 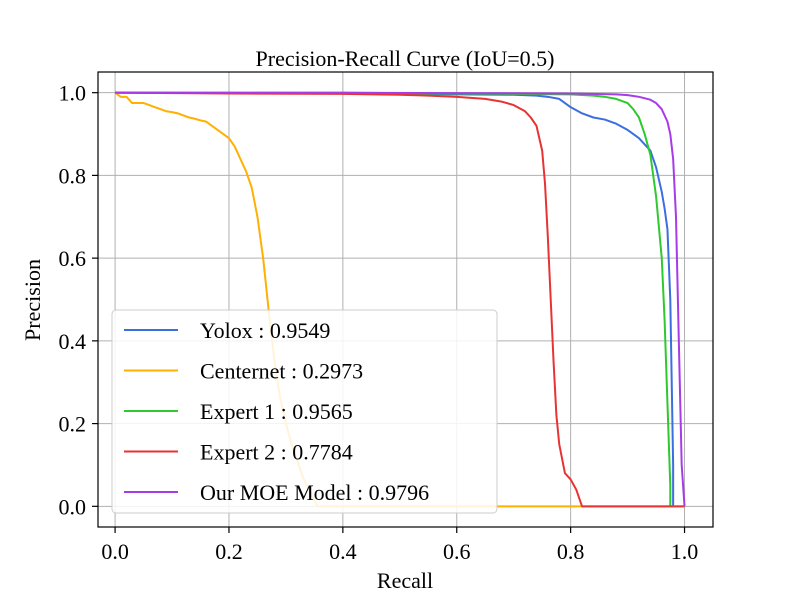 What do you see at coordinates (73, 93) in the screenshot?
I see `y-tick-label: 1.0` at bounding box center [73, 93].